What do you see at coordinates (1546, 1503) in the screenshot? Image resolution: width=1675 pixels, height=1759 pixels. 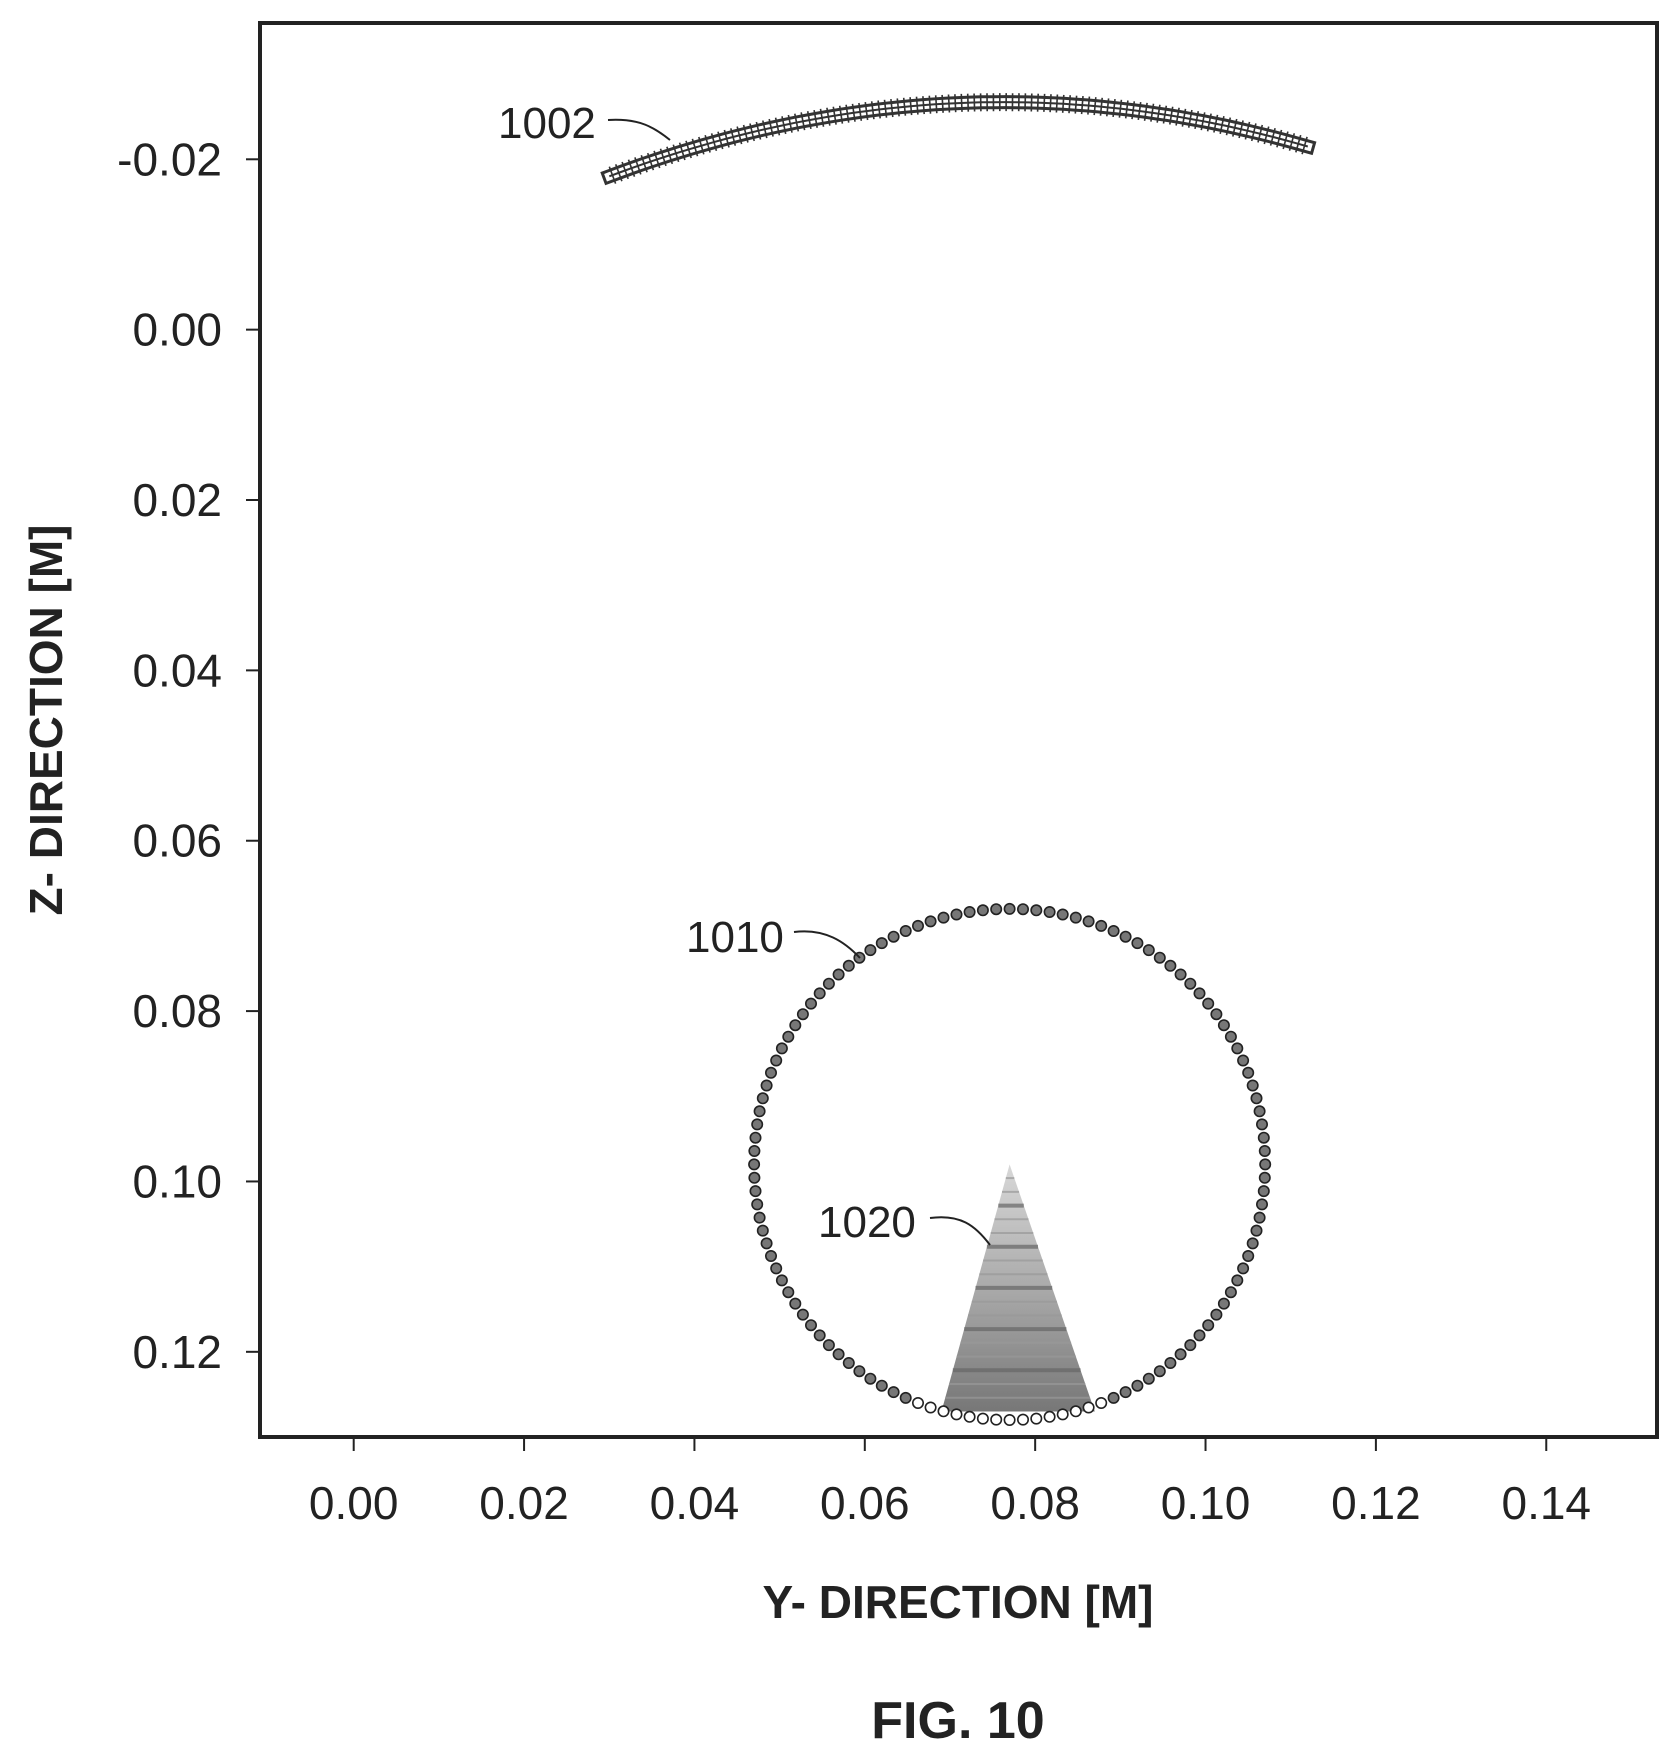 I see `x-tick-label: 0.14` at bounding box center [1546, 1503].